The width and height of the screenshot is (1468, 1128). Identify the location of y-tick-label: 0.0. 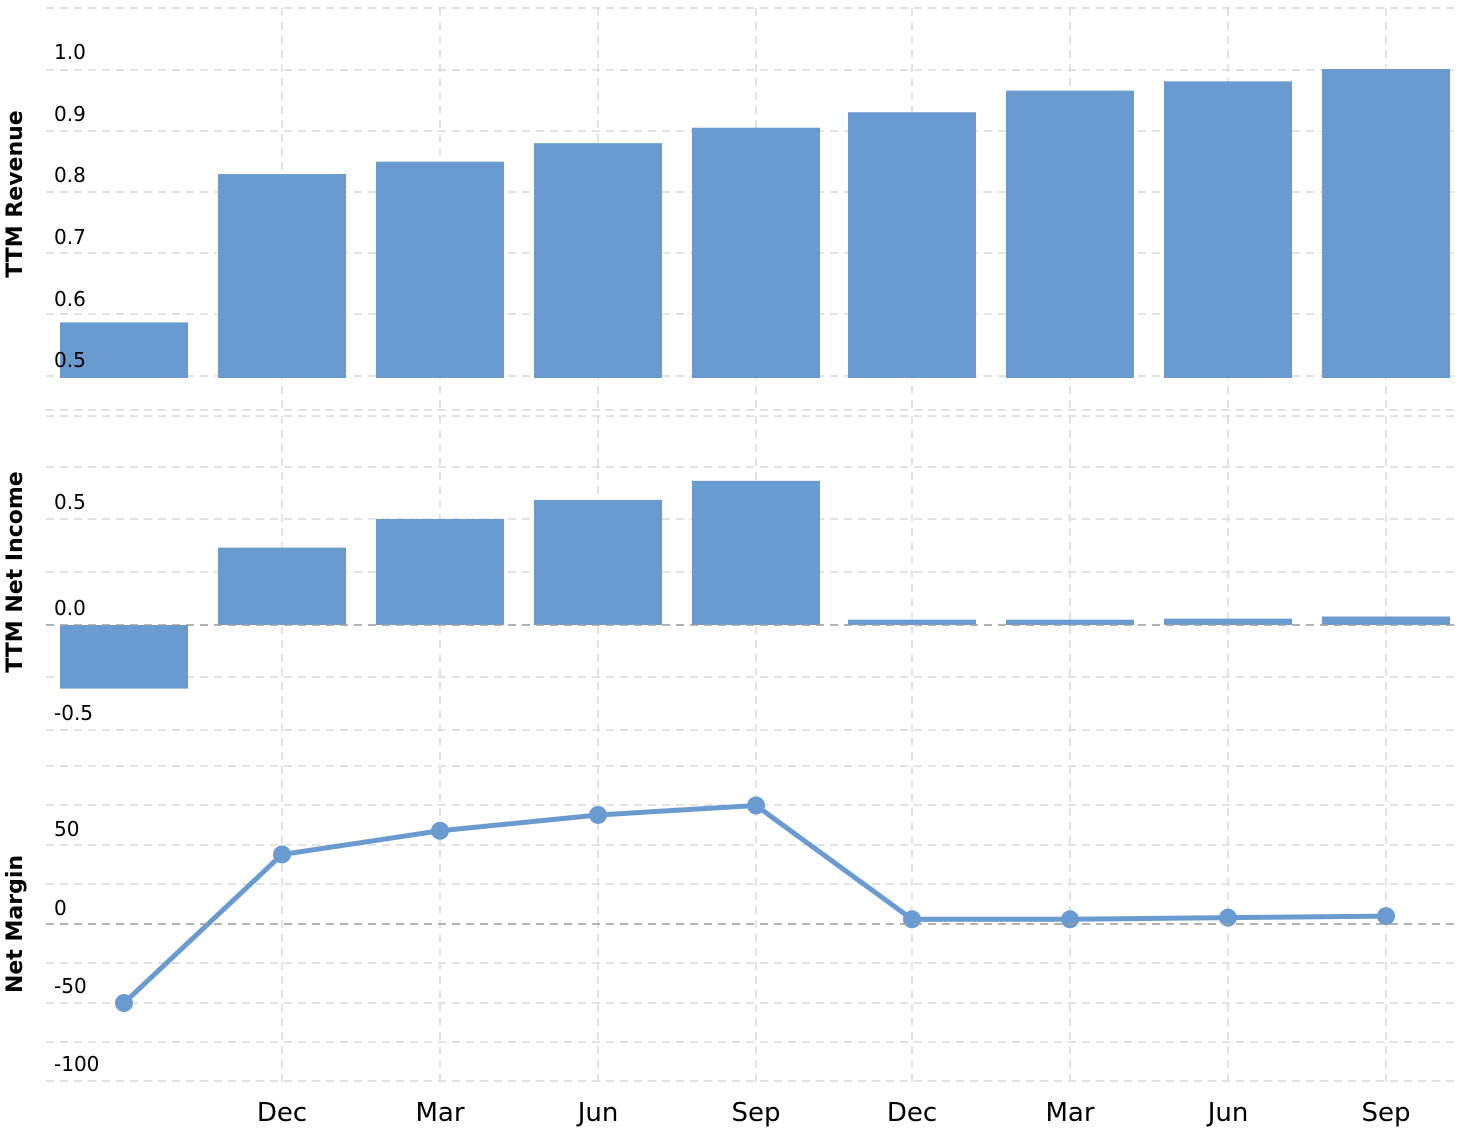
(70, 608).